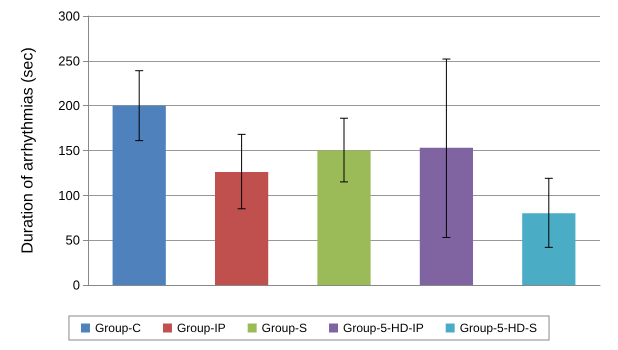 The width and height of the screenshot is (618, 350). Describe the element at coordinates (383, 328) in the screenshot. I see `legend-label: Group-5-HD-IP` at that location.